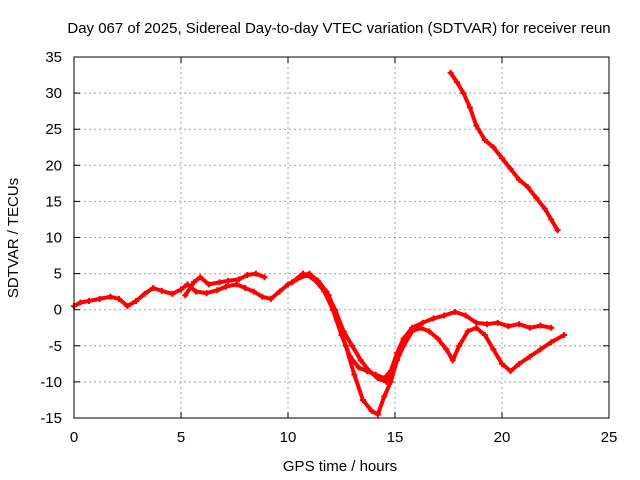 The height and width of the screenshot is (480, 640). What do you see at coordinates (55, 346) in the screenshot?
I see `y-tick-label: -5` at bounding box center [55, 346].